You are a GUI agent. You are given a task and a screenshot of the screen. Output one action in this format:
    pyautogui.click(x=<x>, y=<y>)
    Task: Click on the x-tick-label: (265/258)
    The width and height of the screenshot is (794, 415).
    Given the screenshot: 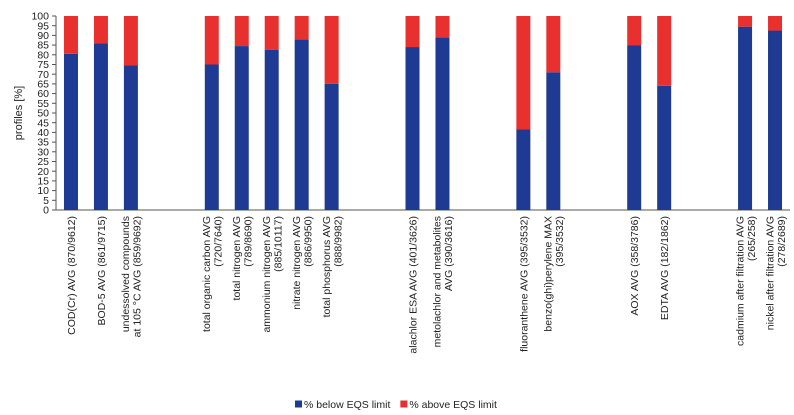 What is the action you would take?
    pyautogui.click(x=752, y=238)
    